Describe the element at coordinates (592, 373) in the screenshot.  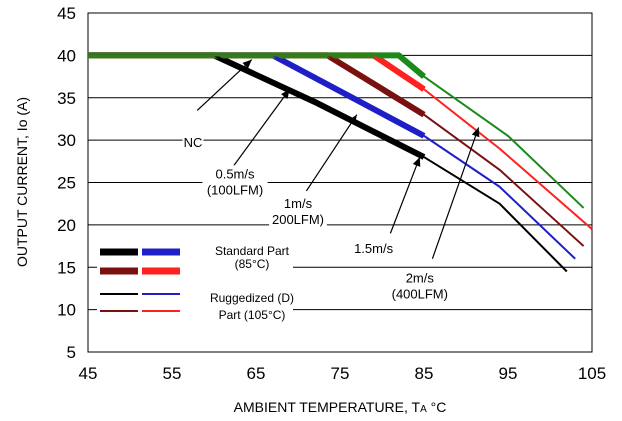
I see `x-tick-label: 105` at that location.